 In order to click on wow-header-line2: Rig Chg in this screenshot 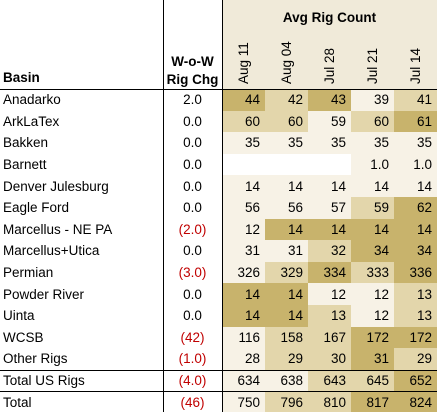, I will do `click(192, 79)`.